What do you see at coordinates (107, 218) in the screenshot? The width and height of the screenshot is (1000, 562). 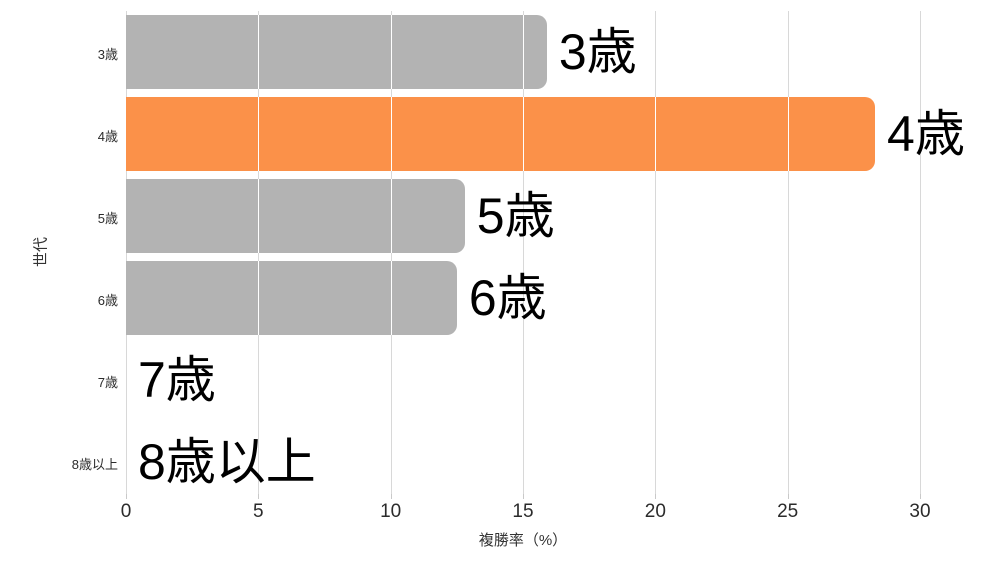 I see `y-tick-label-3: 5歳` at bounding box center [107, 218].